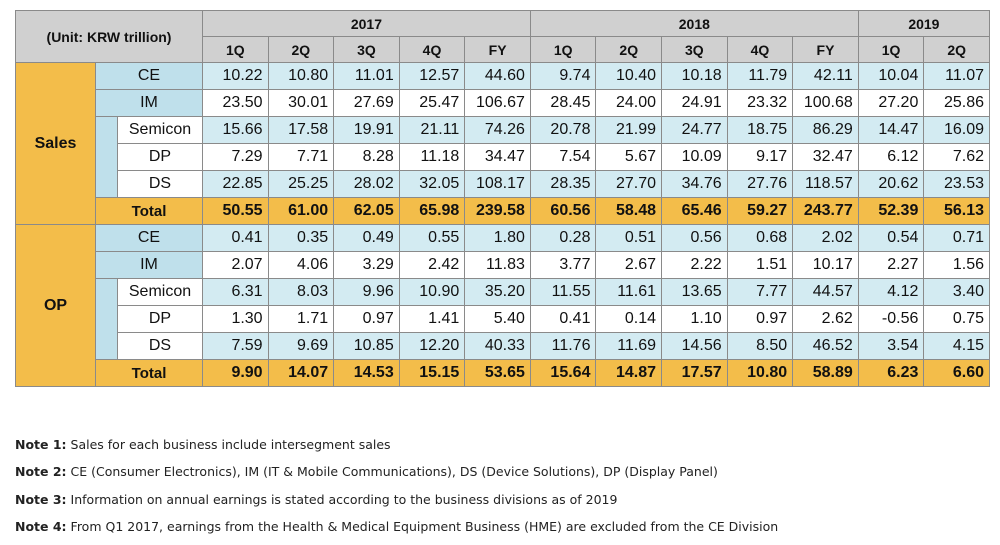 Image resolution: width=1000 pixels, height=545 pixels. What do you see at coordinates (760, 292) in the screenshot?
I see `value-cell: 7.77` at bounding box center [760, 292].